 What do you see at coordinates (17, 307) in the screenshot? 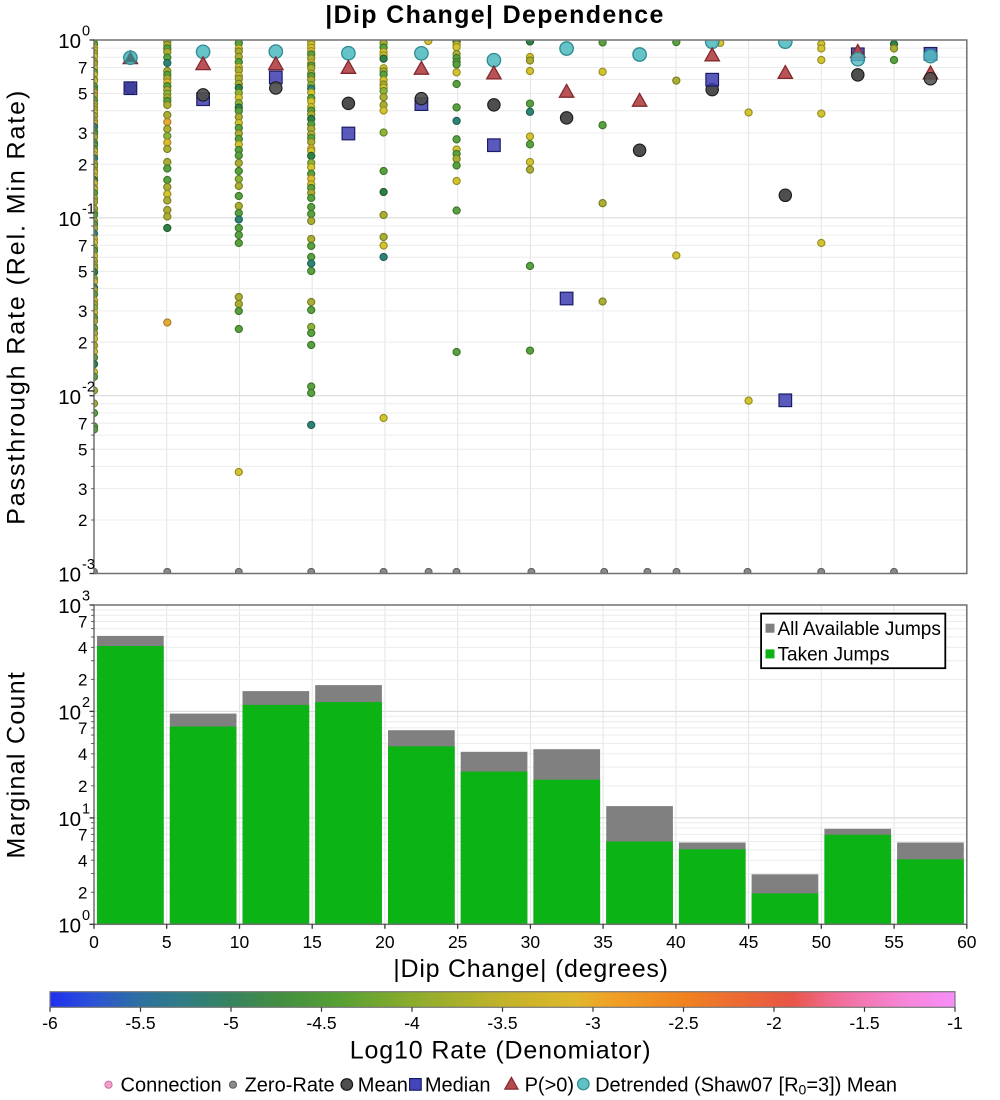
I see `svg-text:Passthrough Rate (Rel. Min Rat: Passthrough Rate (Rel. Min Rate)` at bounding box center [17, 307].